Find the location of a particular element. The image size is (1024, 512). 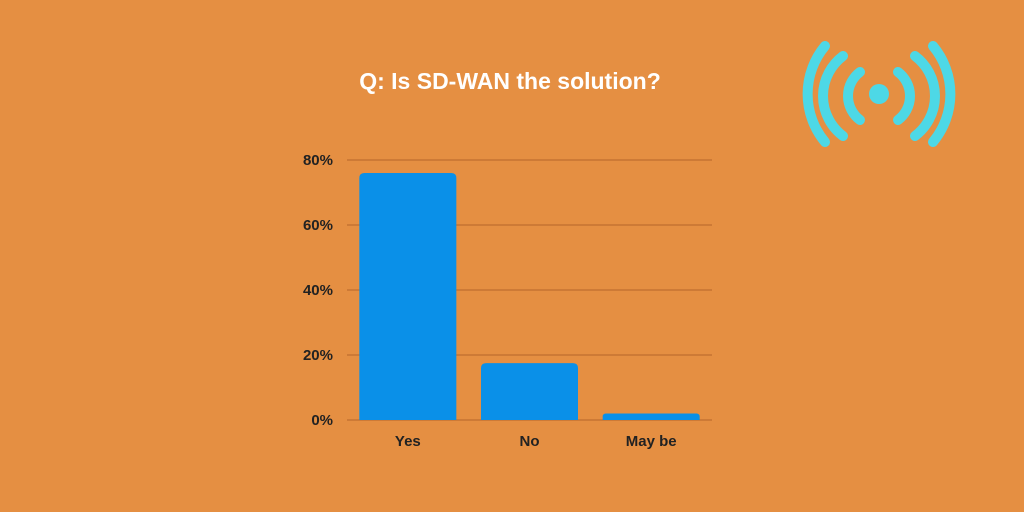

y-tick-label: 0% is located at coordinates (322, 420).